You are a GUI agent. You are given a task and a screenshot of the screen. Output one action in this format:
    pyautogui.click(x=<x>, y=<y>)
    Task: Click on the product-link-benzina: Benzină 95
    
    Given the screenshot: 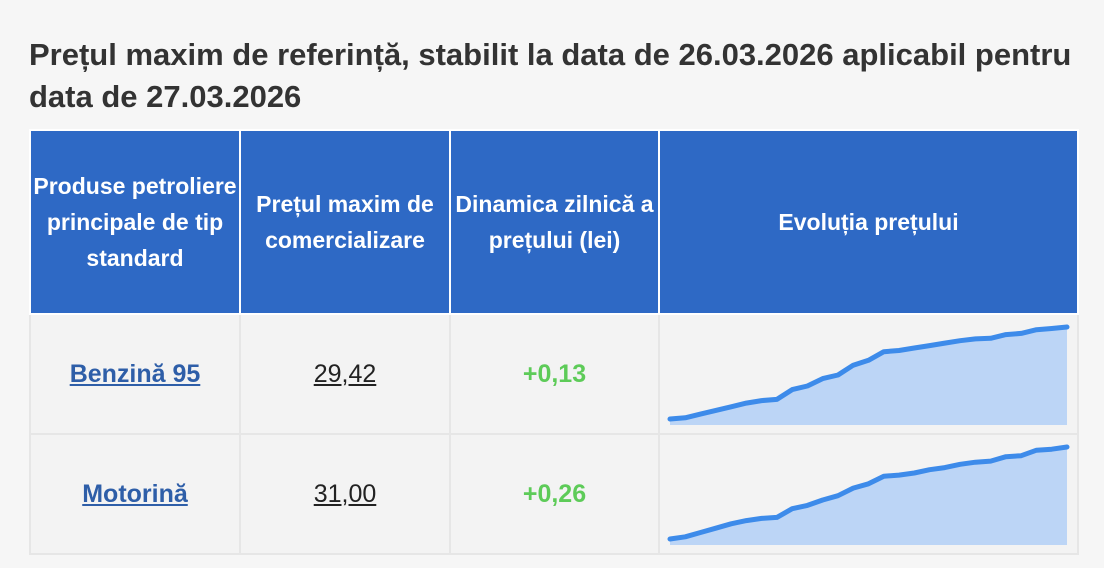 What is the action you would take?
    pyautogui.click(x=135, y=373)
    